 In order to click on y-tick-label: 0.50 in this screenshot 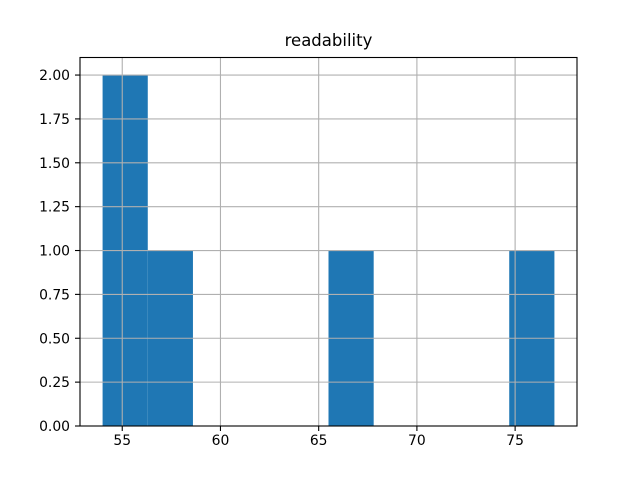, I will do `click(54, 339)`.